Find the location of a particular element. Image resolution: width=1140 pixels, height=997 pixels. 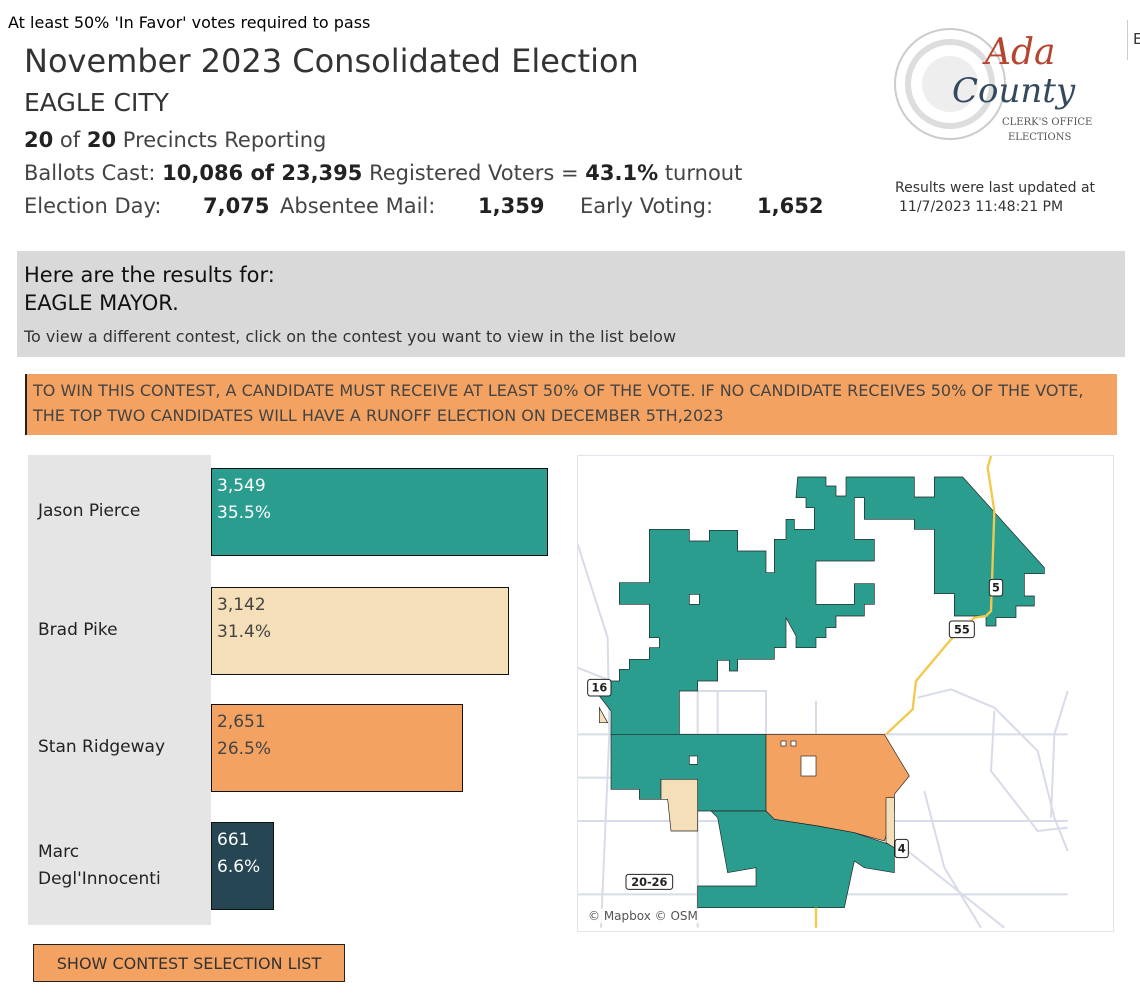

precincts-total: 20 is located at coordinates (101, 140).